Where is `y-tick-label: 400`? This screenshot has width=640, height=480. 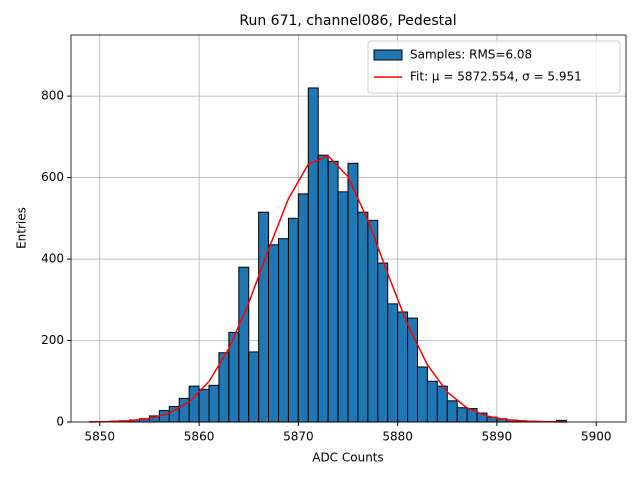 y-tick-label: 400 is located at coordinates (52, 259).